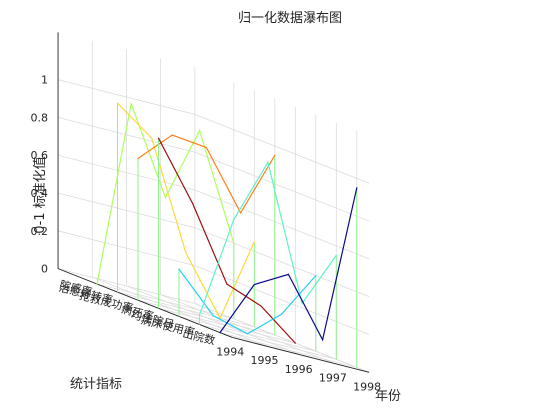  Describe the element at coordinates (367, 386) in the screenshot. I see `x-tick-label-4: 1998` at that location.